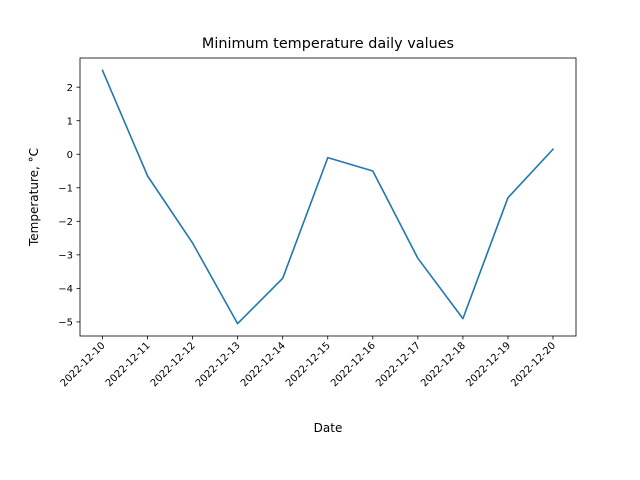 This screenshot has width=640, height=480. Describe the element at coordinates (65, 323) in the screenshot. I see `y-tick-label: −5` at that location.